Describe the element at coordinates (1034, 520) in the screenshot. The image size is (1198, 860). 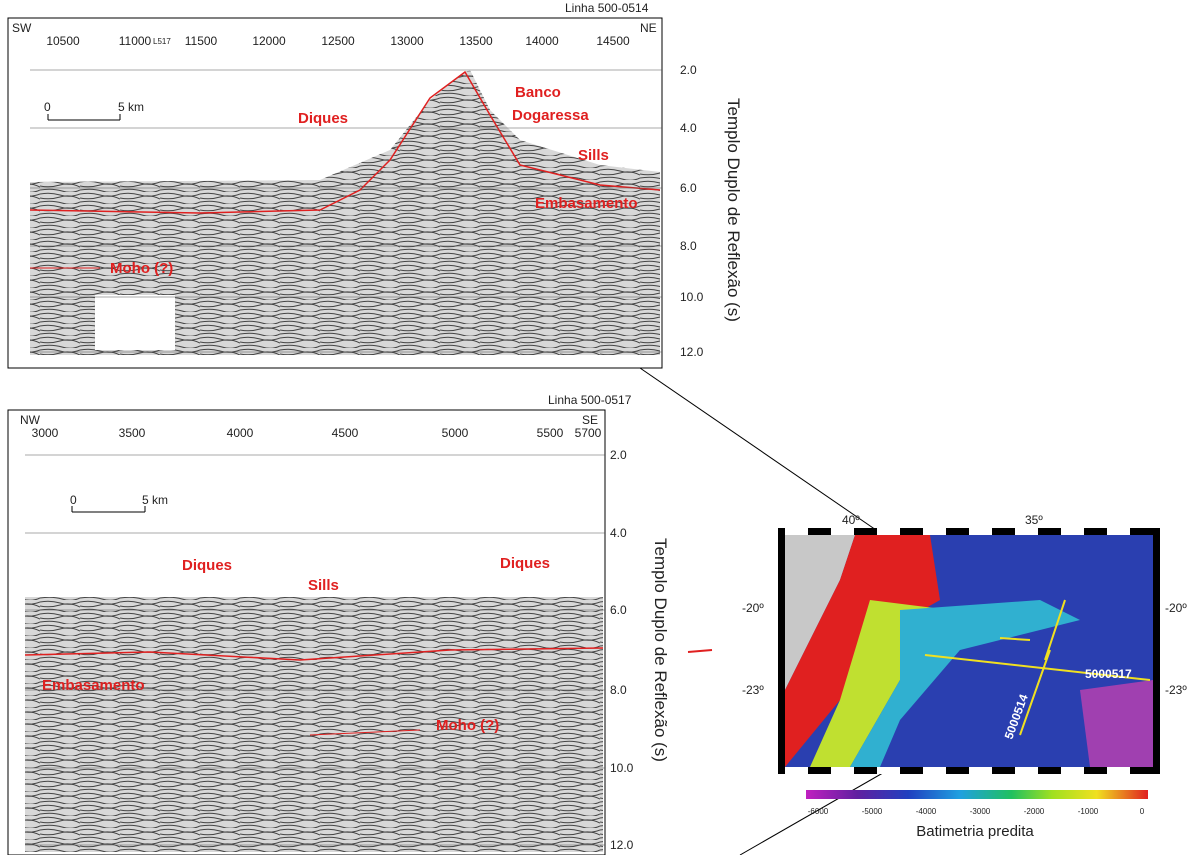
I see `lon-label: 35º` at that location.